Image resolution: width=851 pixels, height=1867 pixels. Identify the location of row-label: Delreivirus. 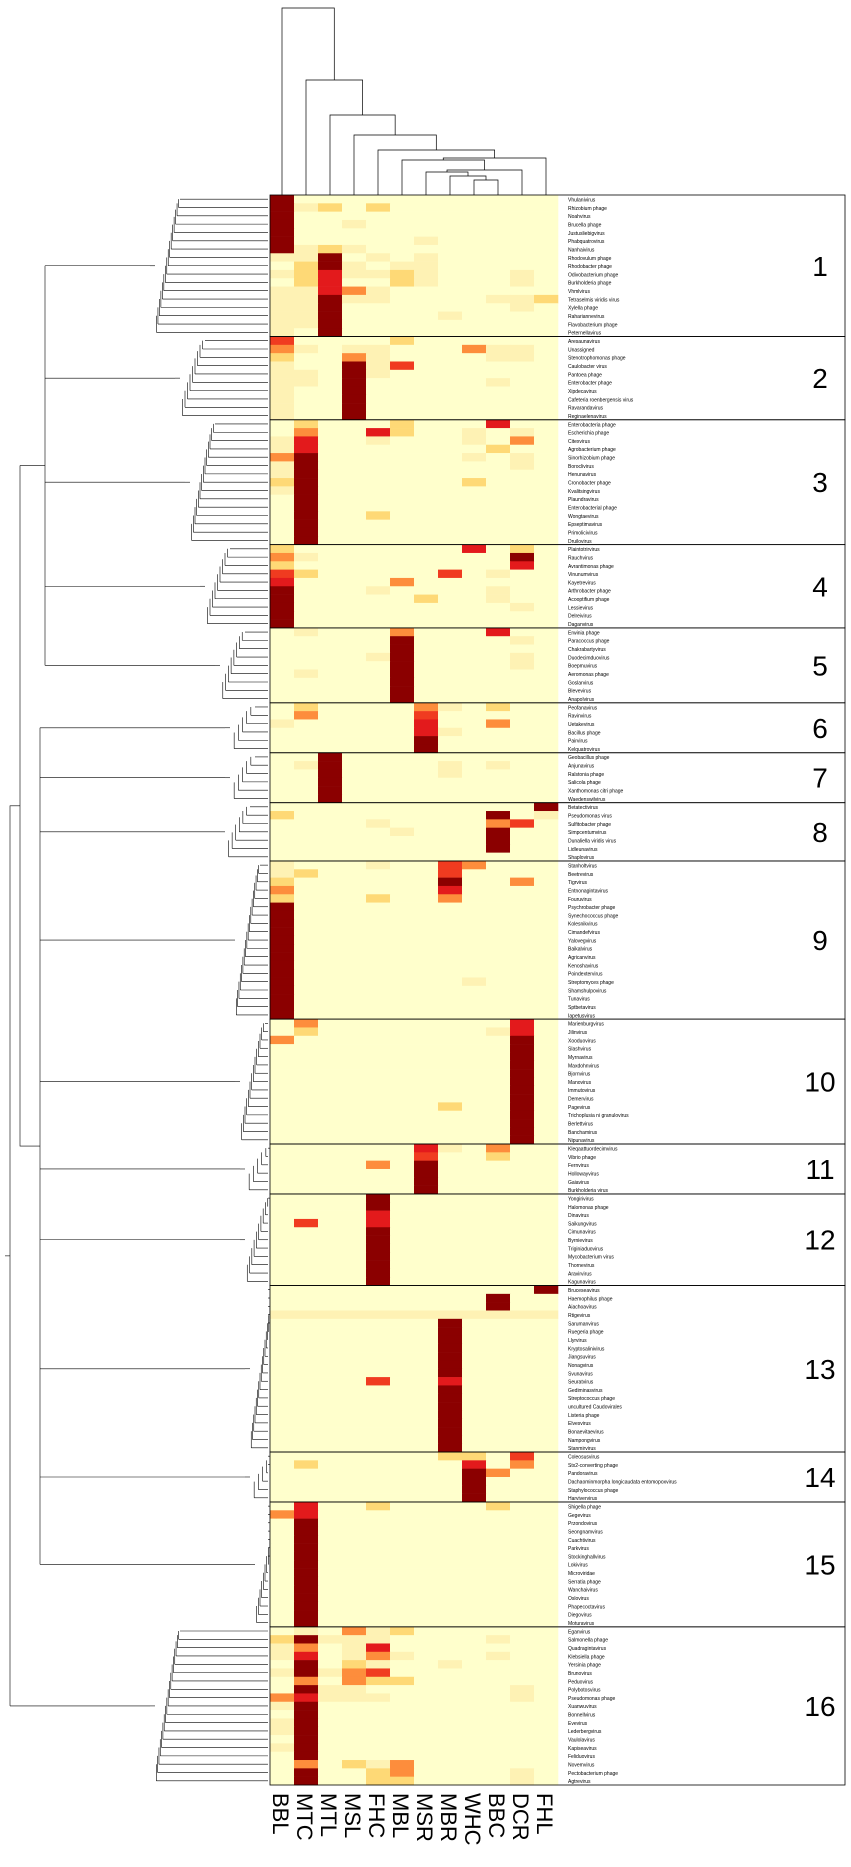
(580, 617).